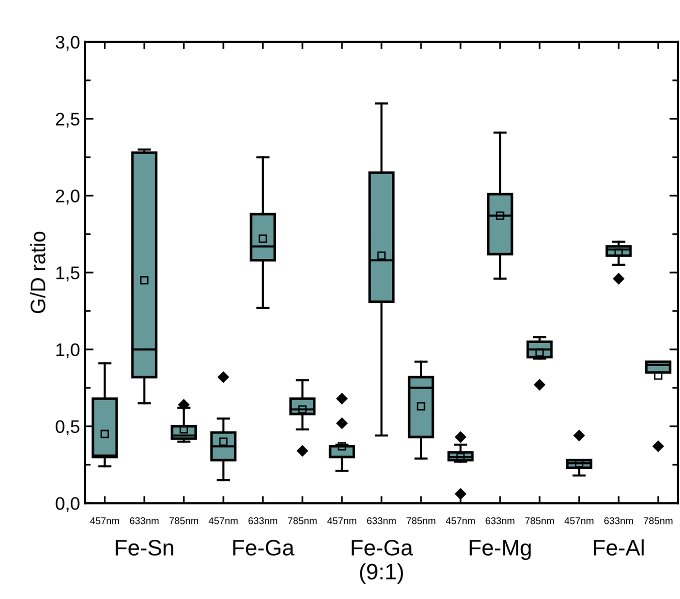 The image size is (680, 599). What do you see at coordinates (619, 547) in the screenshot?
I see `text: Fe-Al` at bounding box center [619, 547].